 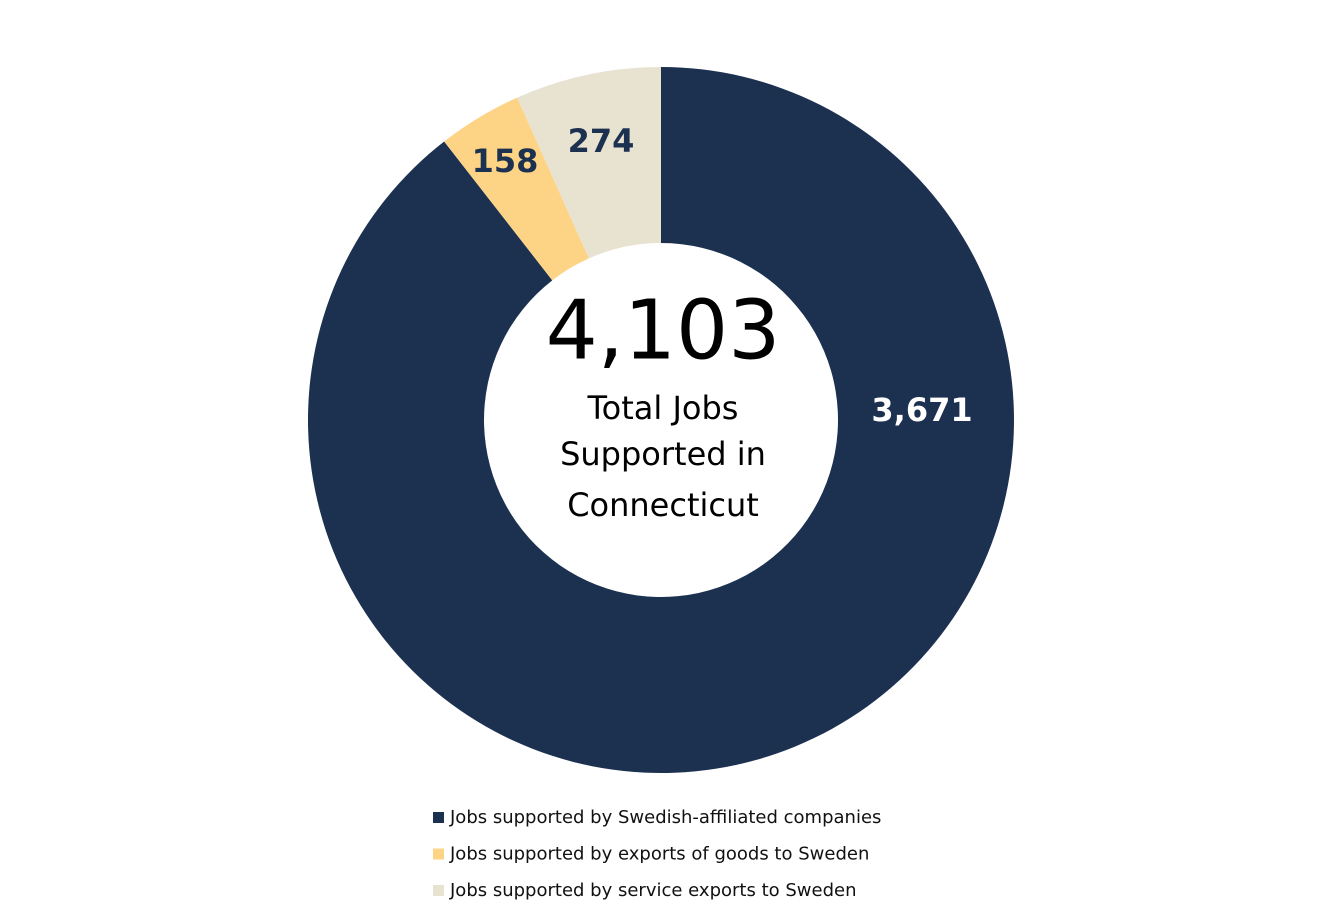 I want to click on value-label: 158, so click(x=505, y=161).